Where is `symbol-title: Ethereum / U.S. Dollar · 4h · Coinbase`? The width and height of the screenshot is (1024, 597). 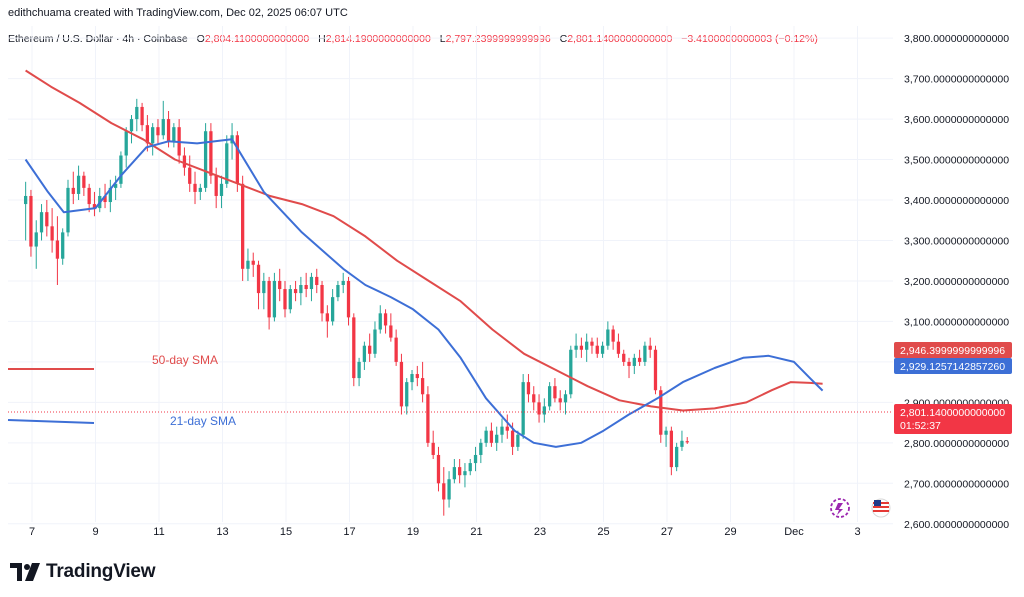 symbol-title: Ethereum / U.S. Dollar · 4h · Coinbase is located at coordinates (98, 39).